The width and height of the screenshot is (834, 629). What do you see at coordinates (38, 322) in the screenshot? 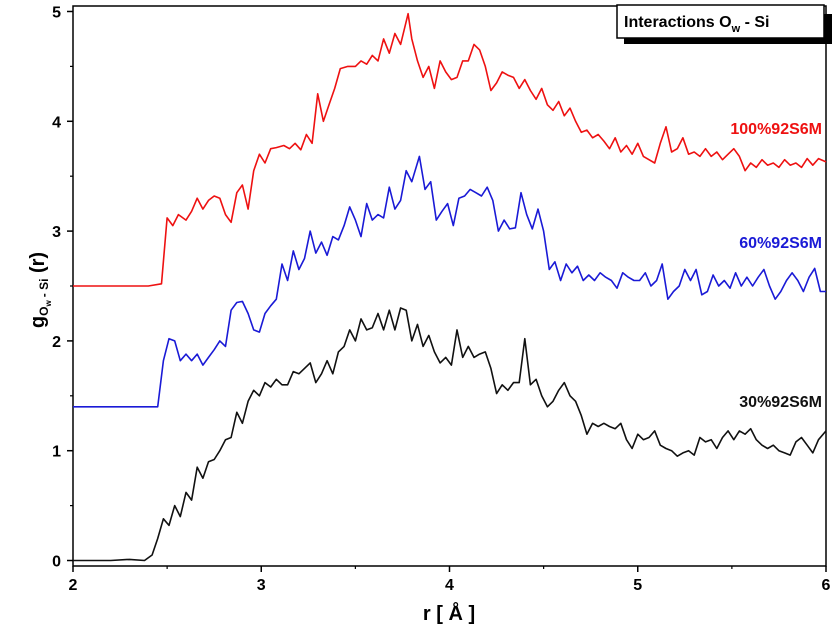
I see `y-axis-title-main: g` at bounding box center [38, 322].